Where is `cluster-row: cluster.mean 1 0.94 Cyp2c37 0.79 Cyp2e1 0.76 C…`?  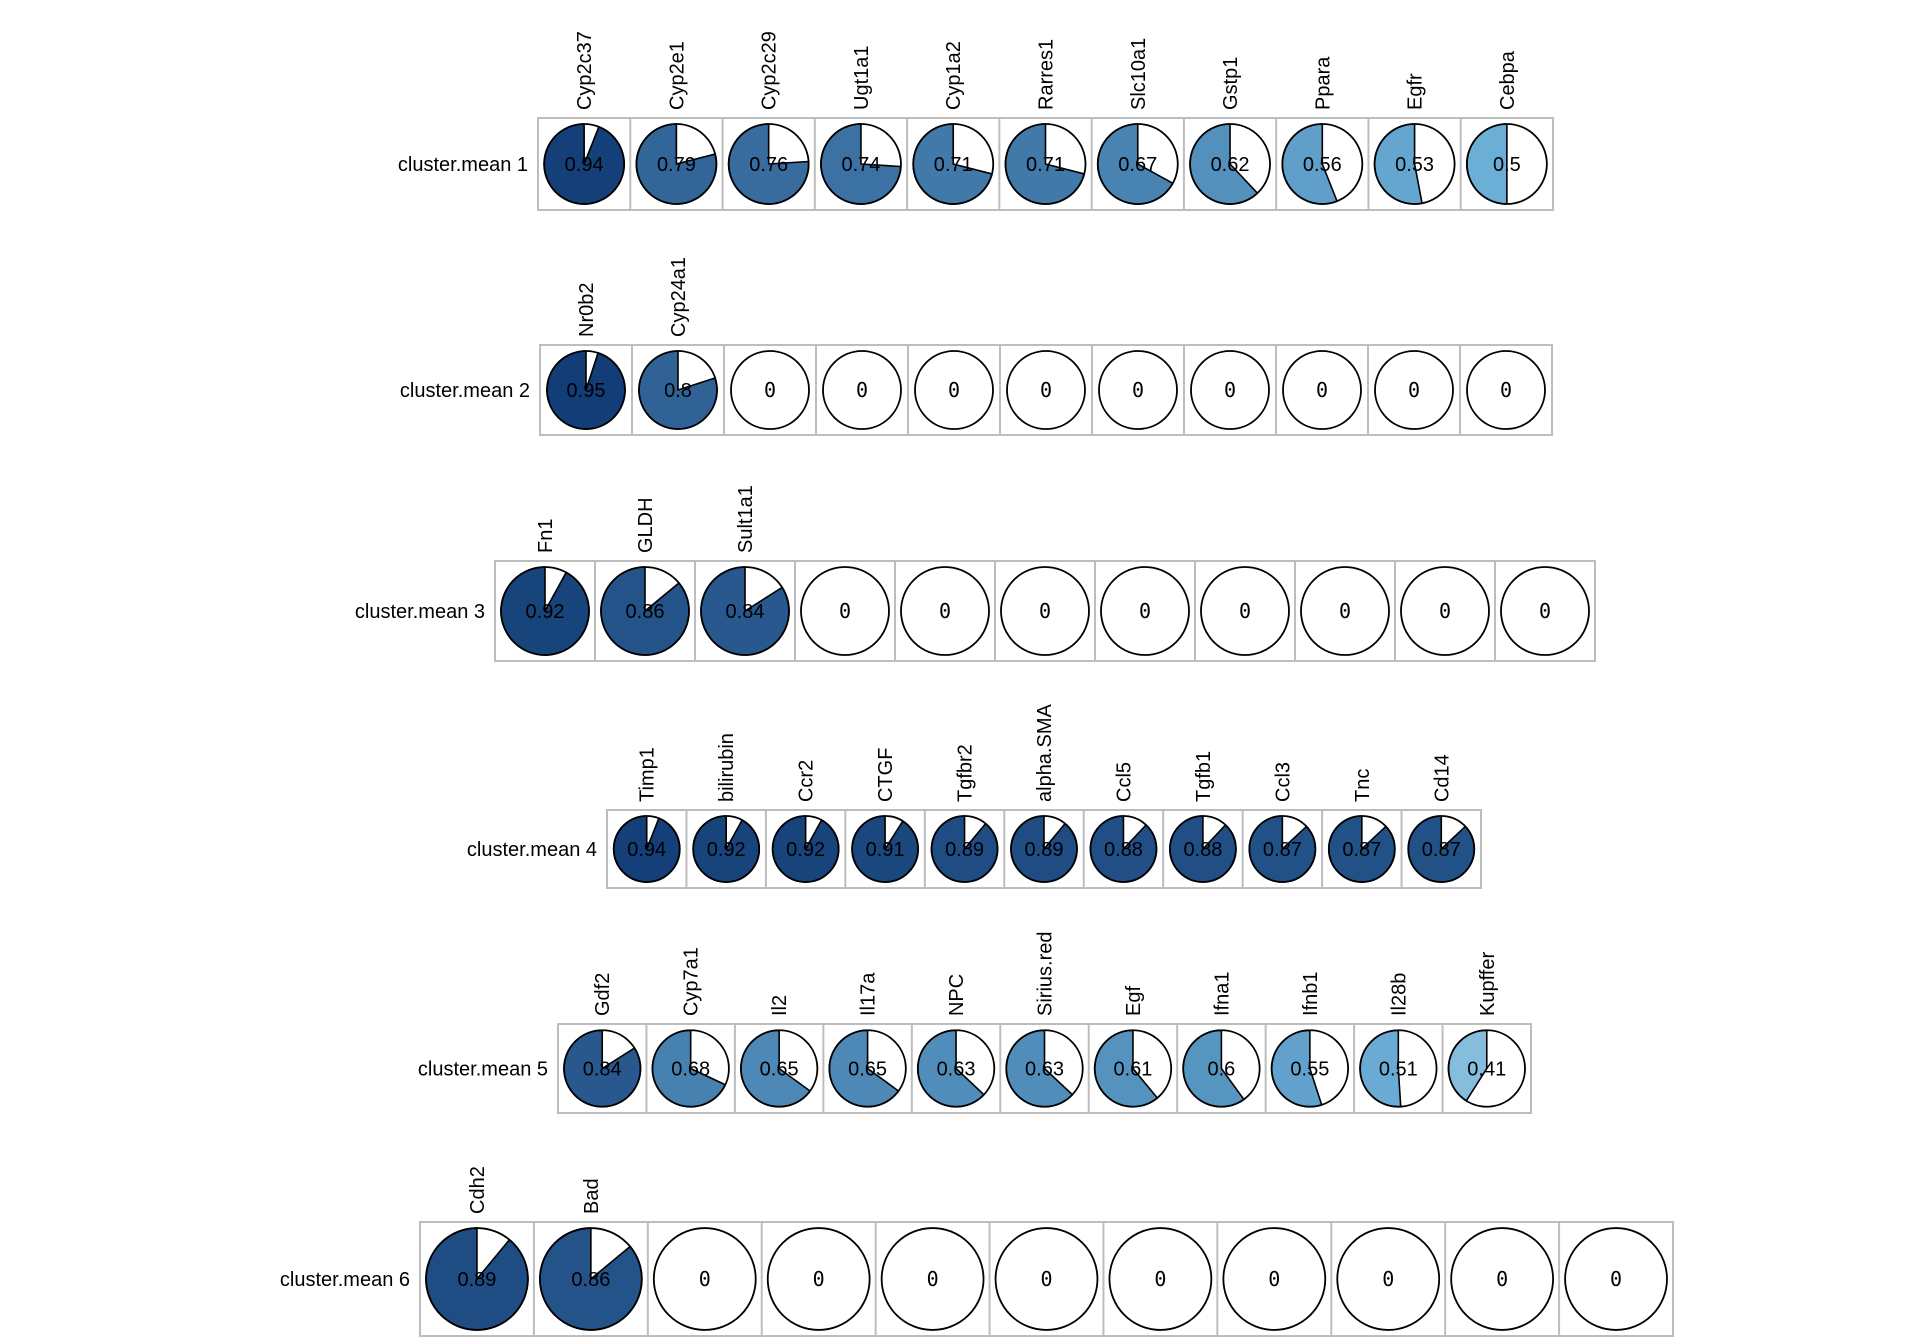 cluster-row: cluster.mean 1 0.94 Cyp2c37 0.79 Cyp2e1 0.76 C… is located at coordinates (976, 121).